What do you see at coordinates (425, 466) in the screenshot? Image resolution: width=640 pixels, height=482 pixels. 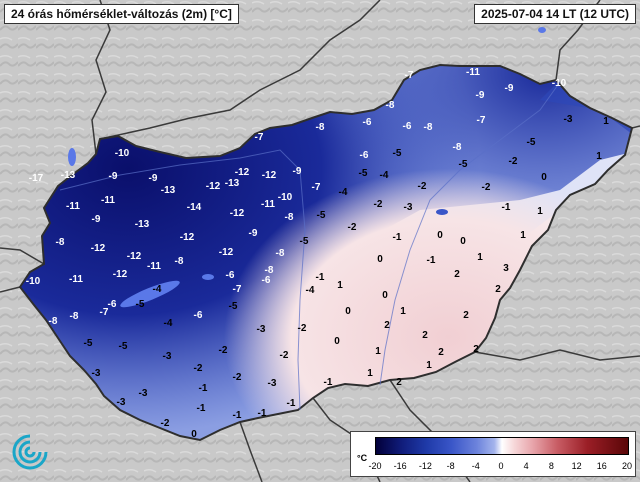 I see `legend-tick-label: -12` at bounding box center [425, 466].